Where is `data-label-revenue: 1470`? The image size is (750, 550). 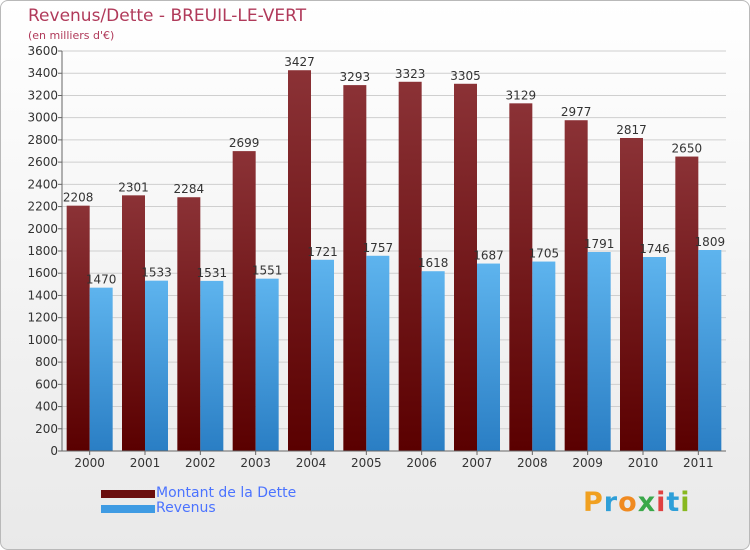
data-label-revenue: 1470 is located at coordinates (101, 280).